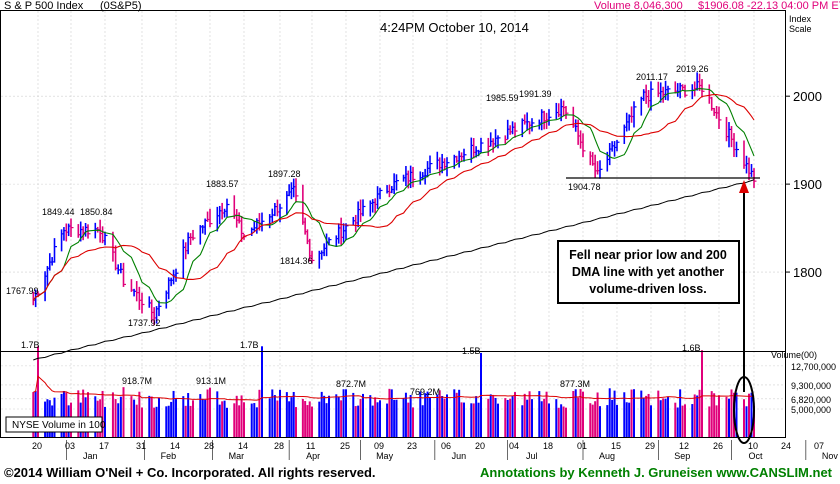  I want to click on x-tick-label: 06, so click(446, 446).